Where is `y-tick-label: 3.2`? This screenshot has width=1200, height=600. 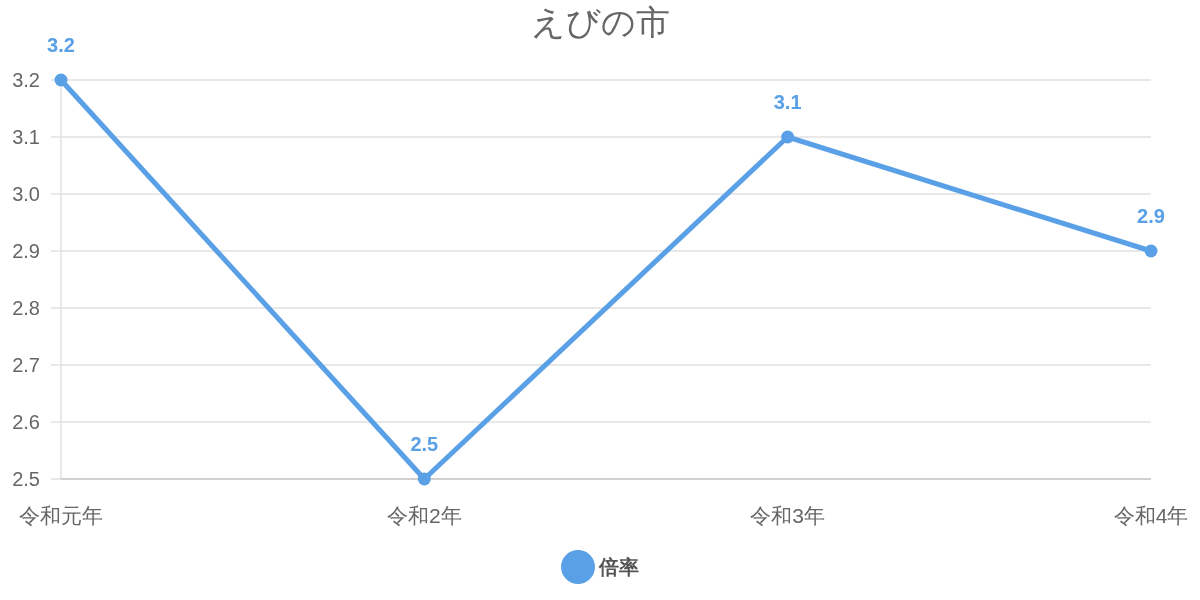 y-tick-label: 3.2 is located at coordinates (26, 80).